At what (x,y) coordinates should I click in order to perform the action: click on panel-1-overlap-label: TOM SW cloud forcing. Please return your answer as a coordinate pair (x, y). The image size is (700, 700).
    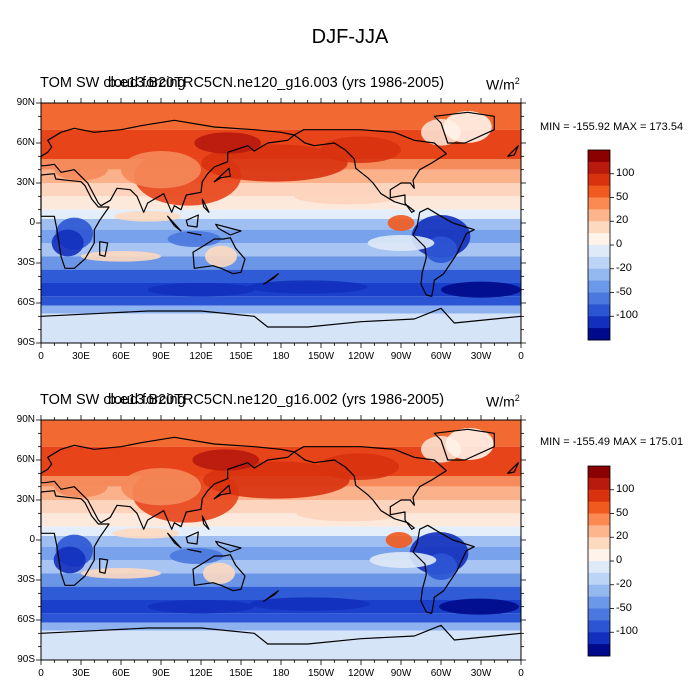
    Looking at the image, I should click on (113, 83).